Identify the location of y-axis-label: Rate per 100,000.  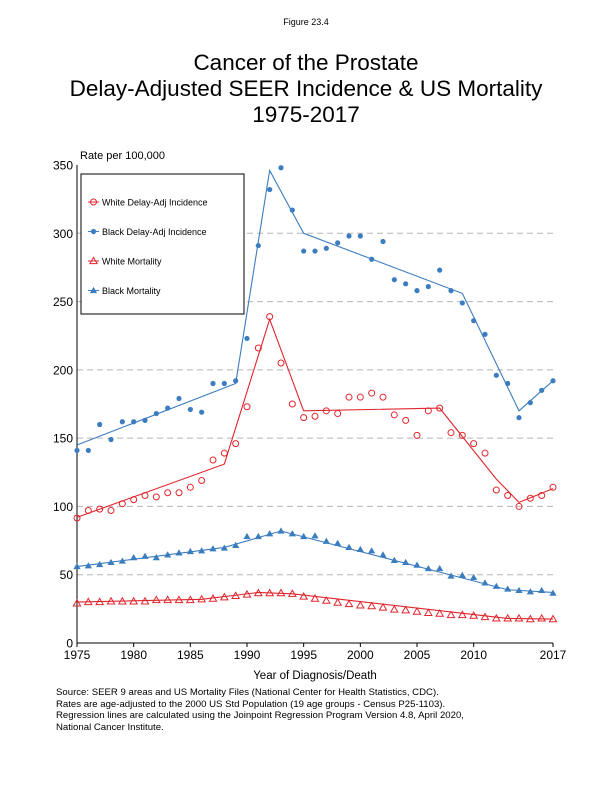
(122, 156).